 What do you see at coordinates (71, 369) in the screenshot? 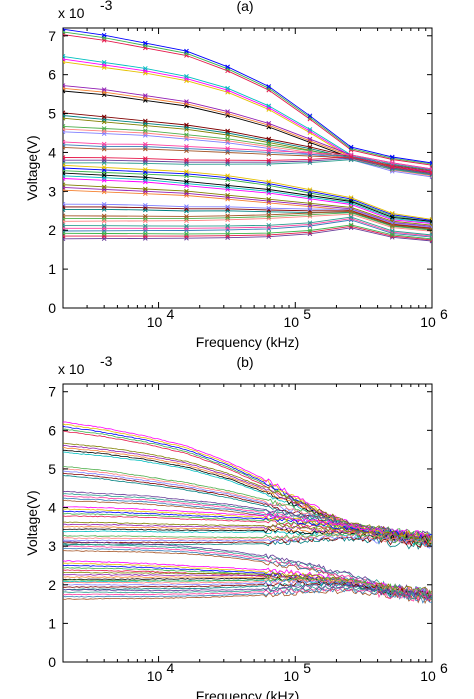
I see `y-multiplier: x 10` at bounding box center [71, 369].